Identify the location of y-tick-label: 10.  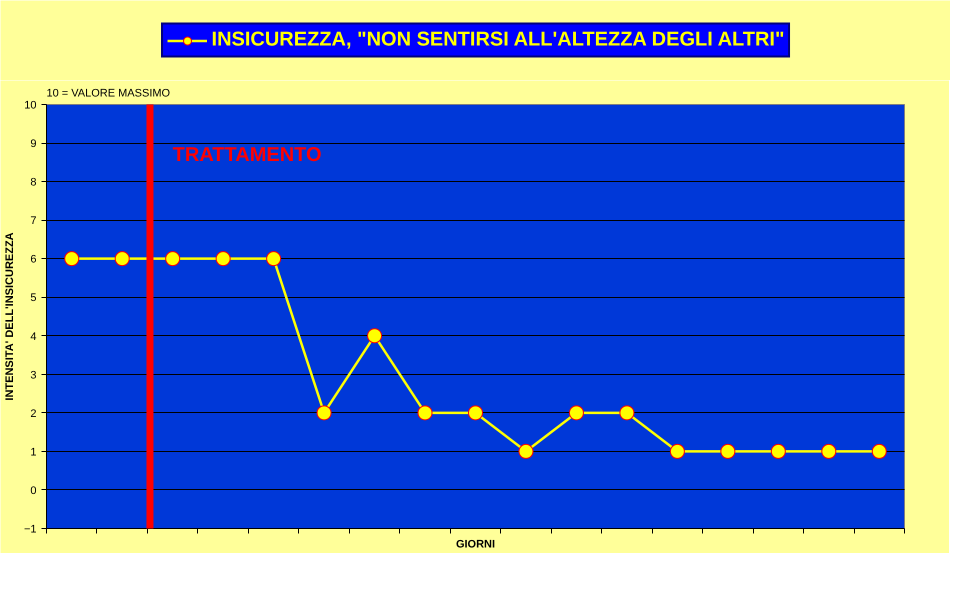
(30, 106).